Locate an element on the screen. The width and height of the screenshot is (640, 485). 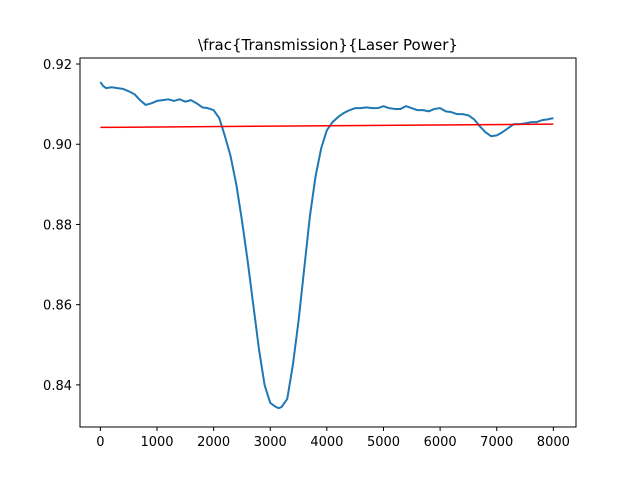
x-tick-label: 3000 is located at coordinates (270, 442).